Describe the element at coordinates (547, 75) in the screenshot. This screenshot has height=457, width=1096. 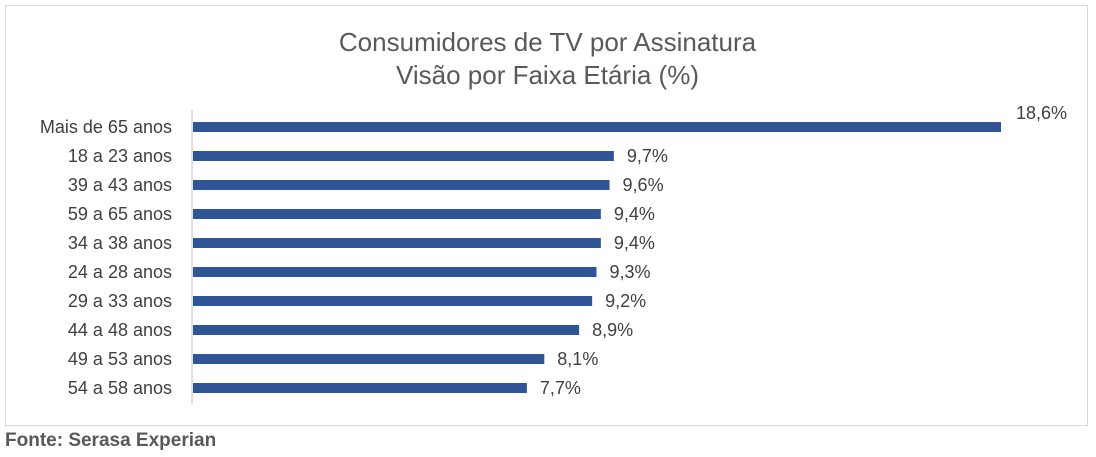
I see `chart-subtitle-line: Visão por Faixa Etária (%)` at that location.